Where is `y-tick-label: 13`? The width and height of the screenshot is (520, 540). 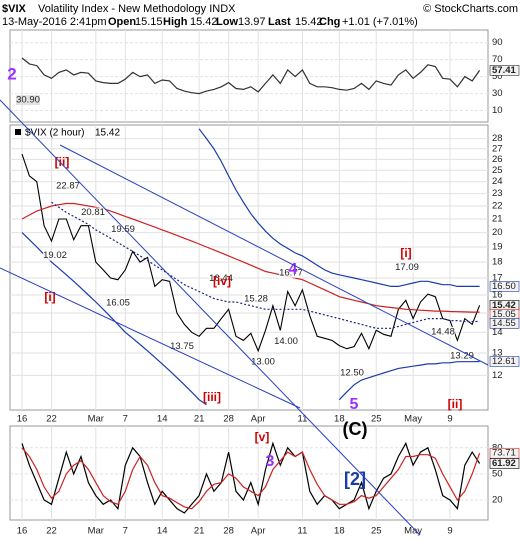 y-tick-label: 13 is located at coordinates (497, 352).